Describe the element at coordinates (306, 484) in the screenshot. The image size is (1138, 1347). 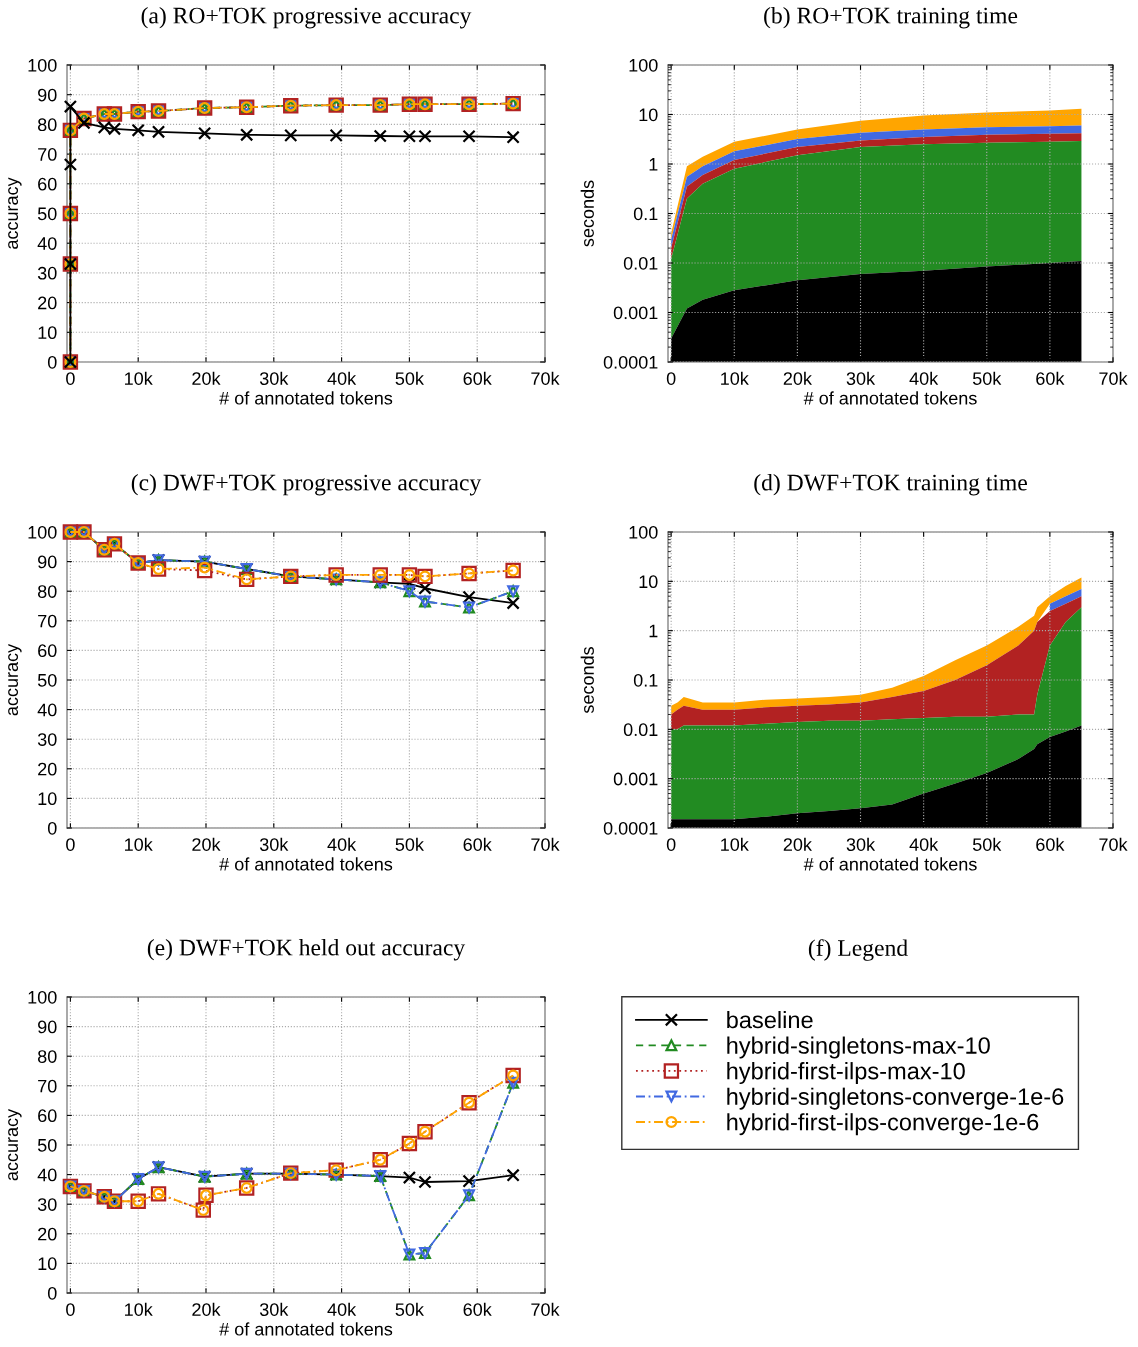
I see `chart-title: (c) DWF+TOK progressive accuracy` at that location.